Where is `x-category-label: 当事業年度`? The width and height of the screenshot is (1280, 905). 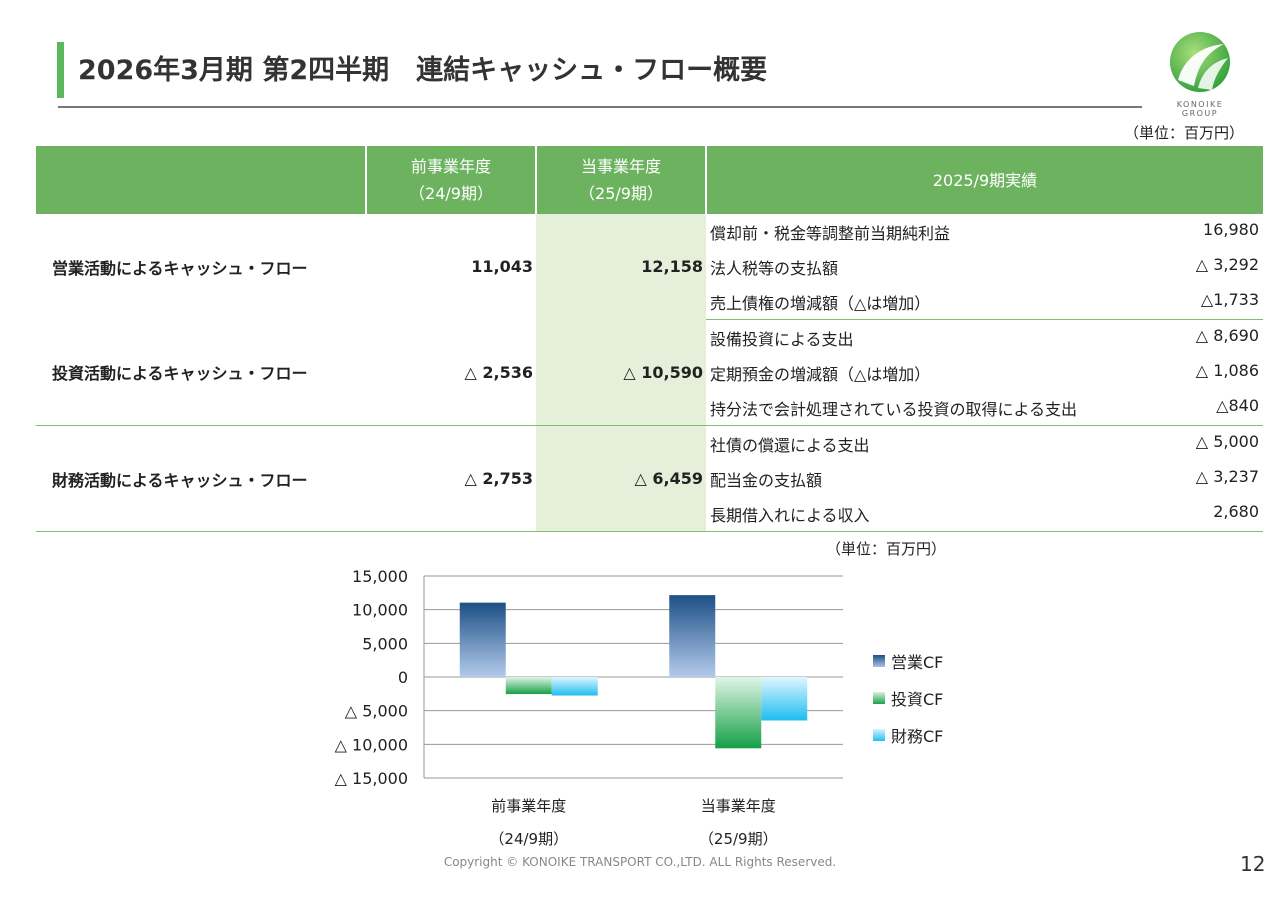
x-category-label: 当事業年度 is located at coordinates (738, 806).